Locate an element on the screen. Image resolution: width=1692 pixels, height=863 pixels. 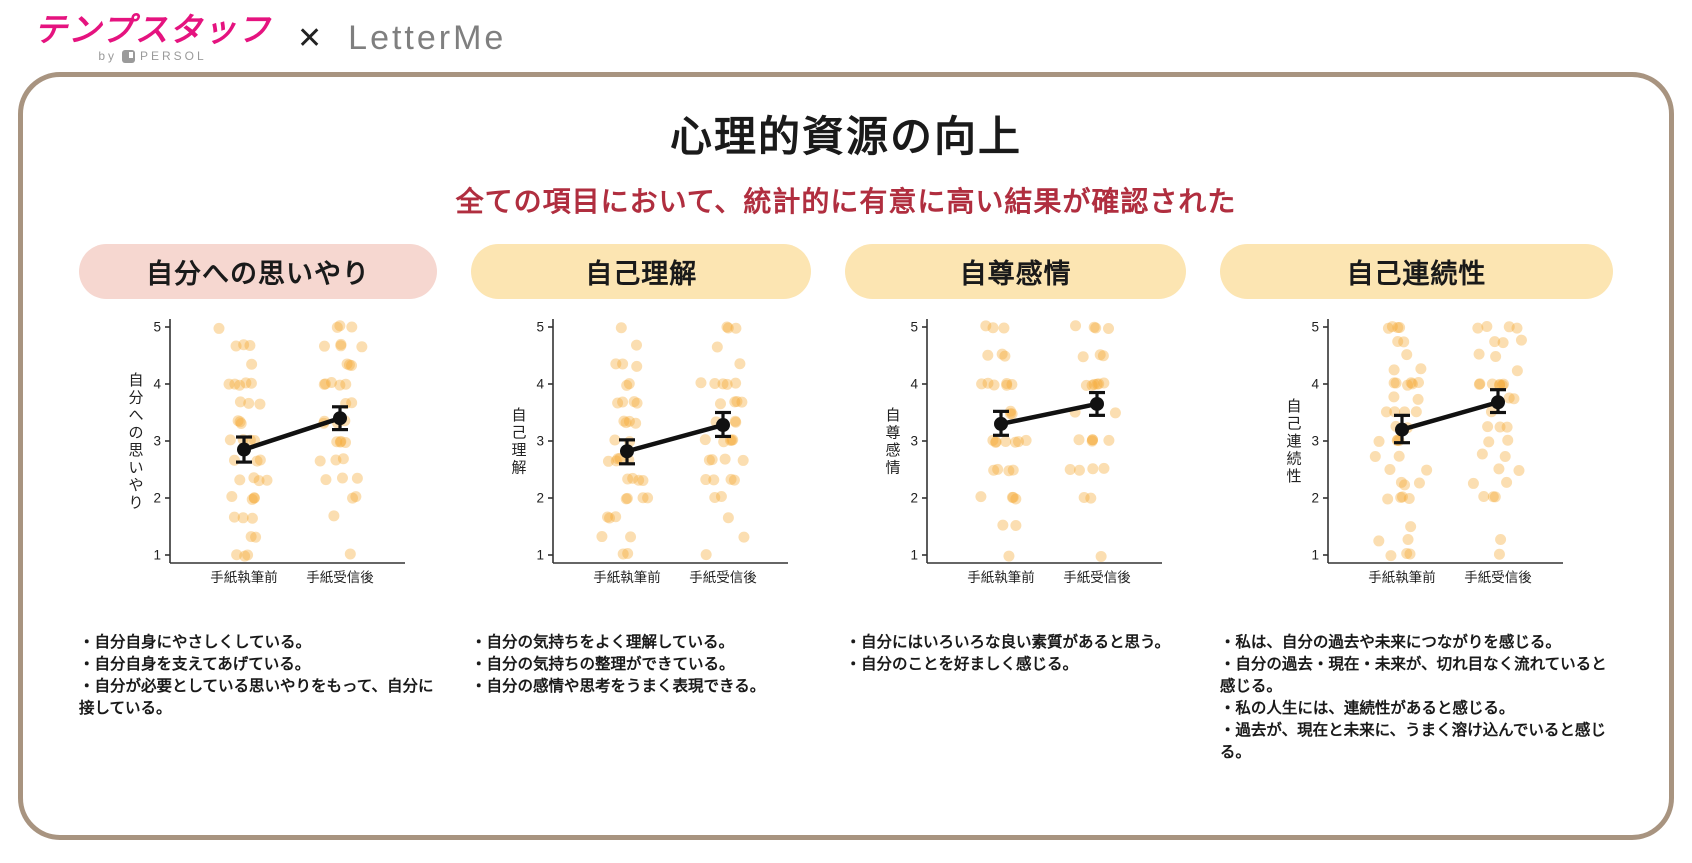
y-axis-label-char: の is located at coordinates (135, 432).